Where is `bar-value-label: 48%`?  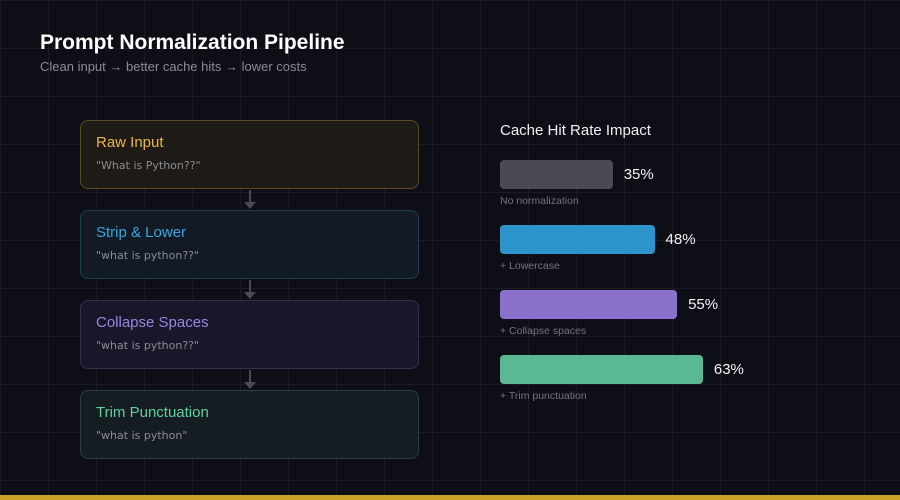 bar-value-label: 48% is located at coordinates (680, 239).